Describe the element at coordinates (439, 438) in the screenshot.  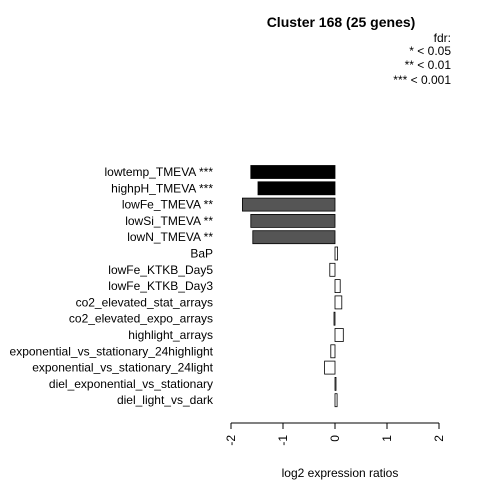
I see `x-tick-label-4: 2` at that location.